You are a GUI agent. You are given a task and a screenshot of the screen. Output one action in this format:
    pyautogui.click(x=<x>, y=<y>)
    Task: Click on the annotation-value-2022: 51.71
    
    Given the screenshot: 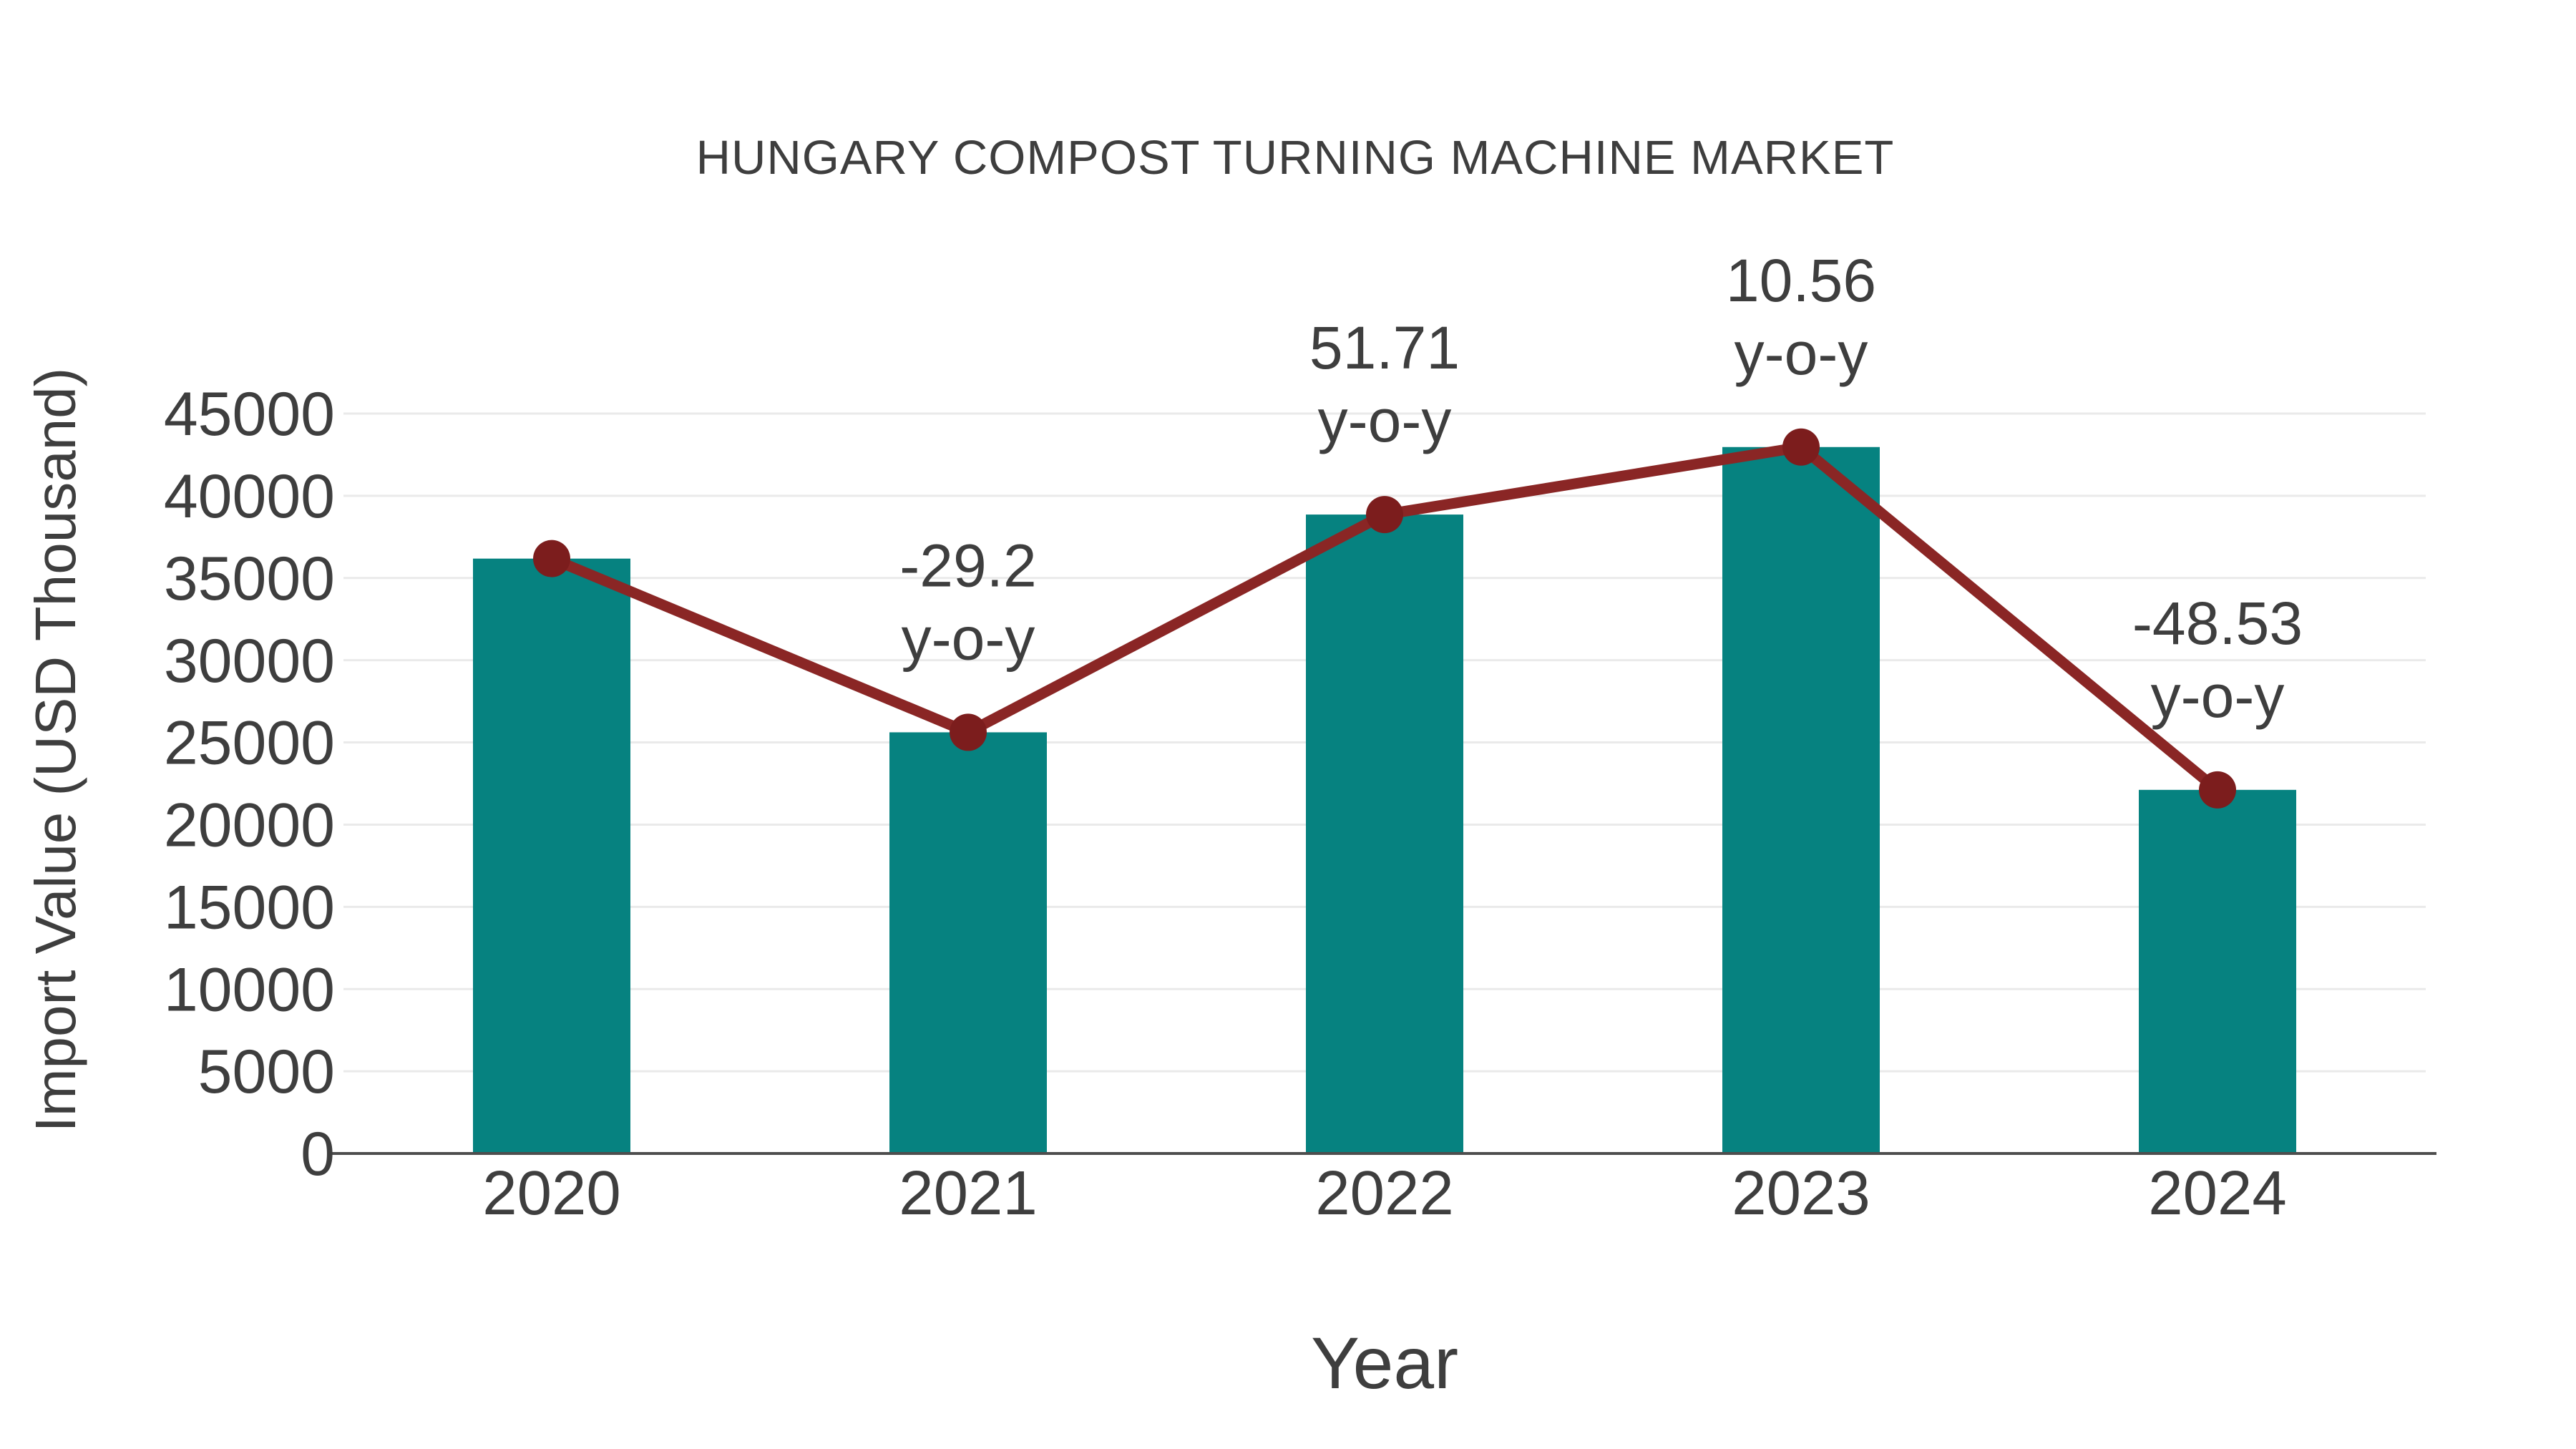 What is the action you would take?
    pyautogui.click(x=1384, y=347)
    